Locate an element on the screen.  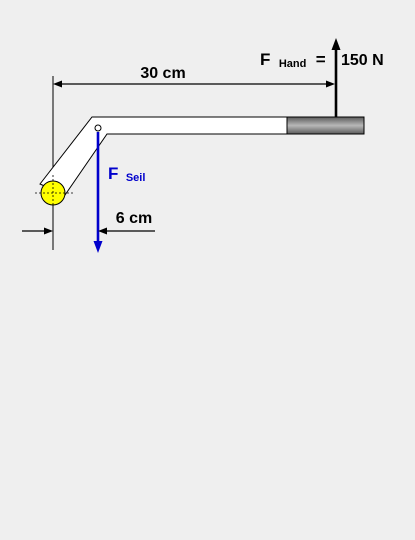
hand-force-label: F Hand = is located at coordinates (293, 60).